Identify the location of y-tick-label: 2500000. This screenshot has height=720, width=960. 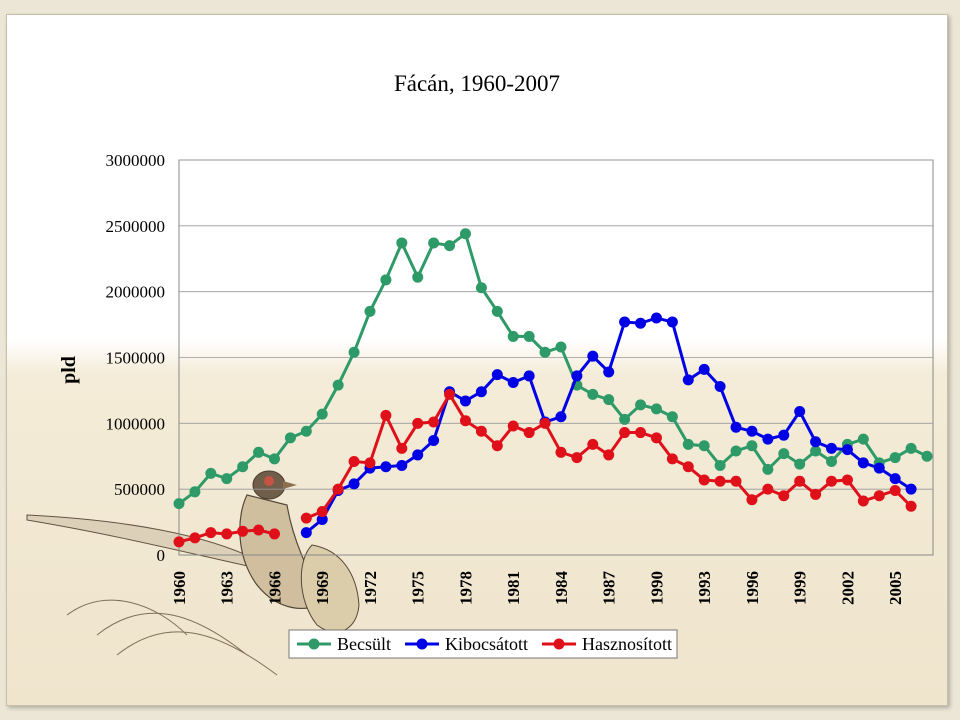
(136, 226).